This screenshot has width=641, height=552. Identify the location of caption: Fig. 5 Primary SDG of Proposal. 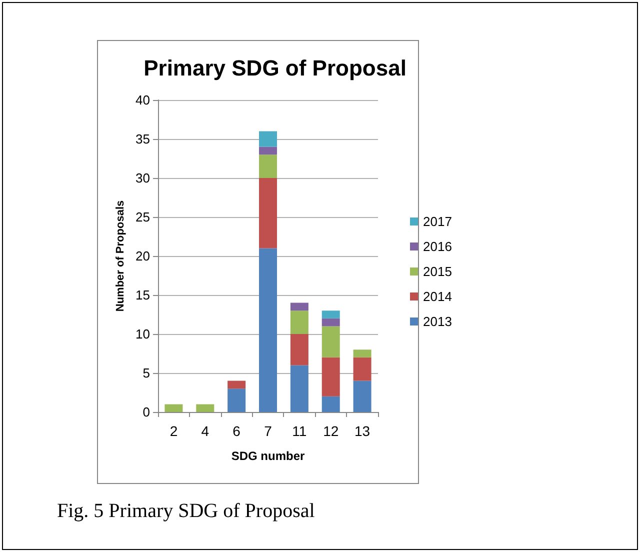
(186, 511).